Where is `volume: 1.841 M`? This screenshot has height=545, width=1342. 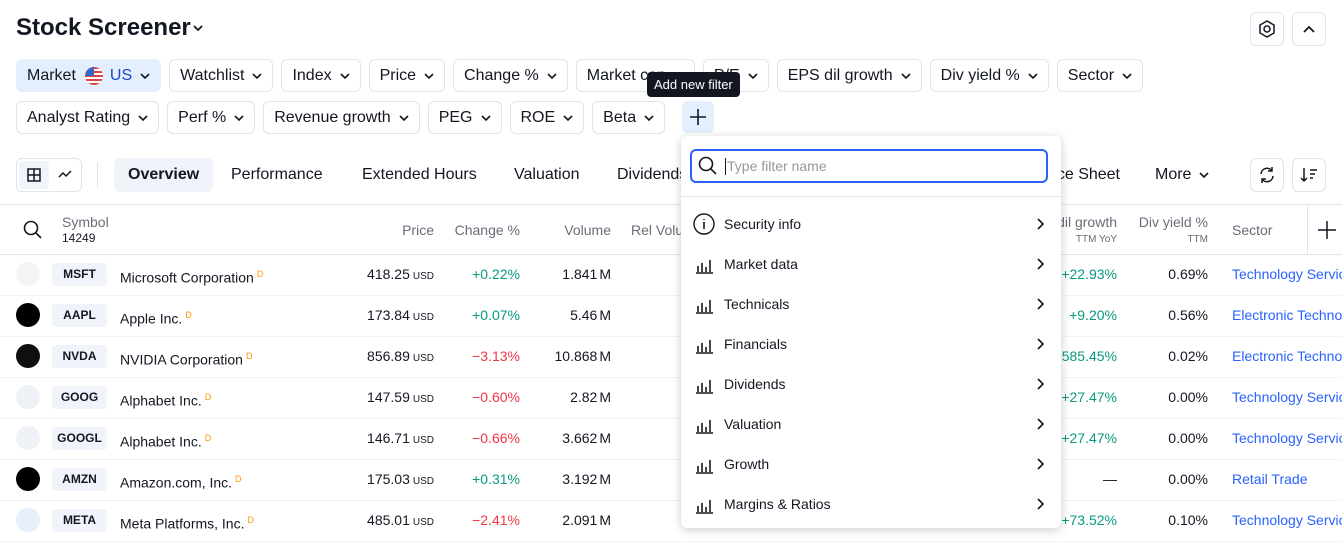
volume: 1.841 M is located at coordinates (586, 274).